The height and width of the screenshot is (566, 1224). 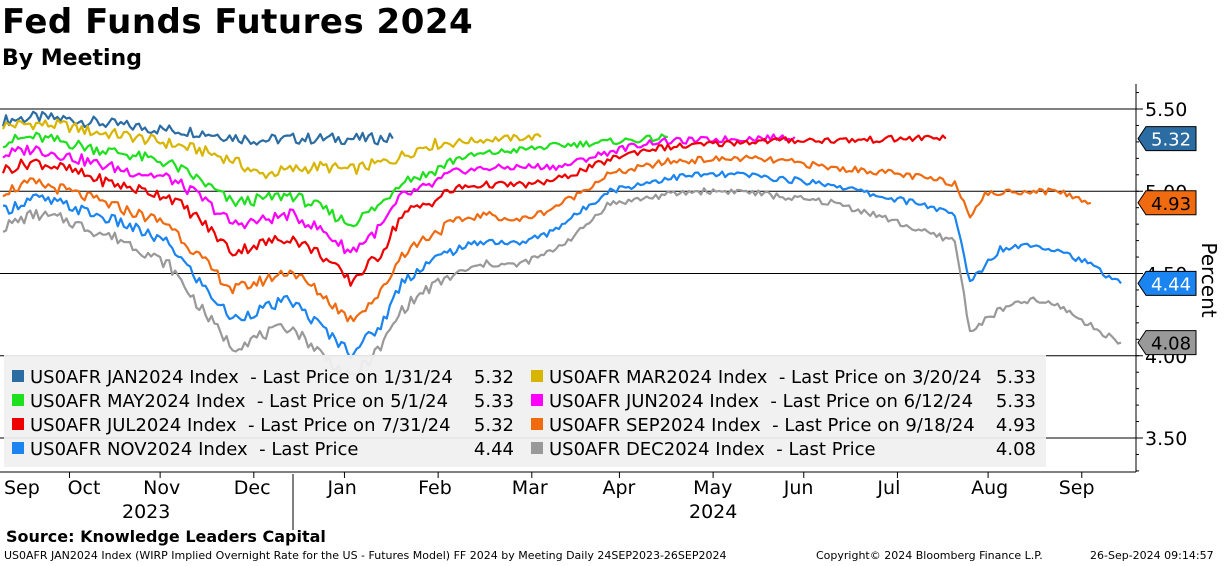 What do you see at coordinates (537, 424) in the screenshot?
I see `legend-swatch-sep2024` at bounding box center [537, 424].